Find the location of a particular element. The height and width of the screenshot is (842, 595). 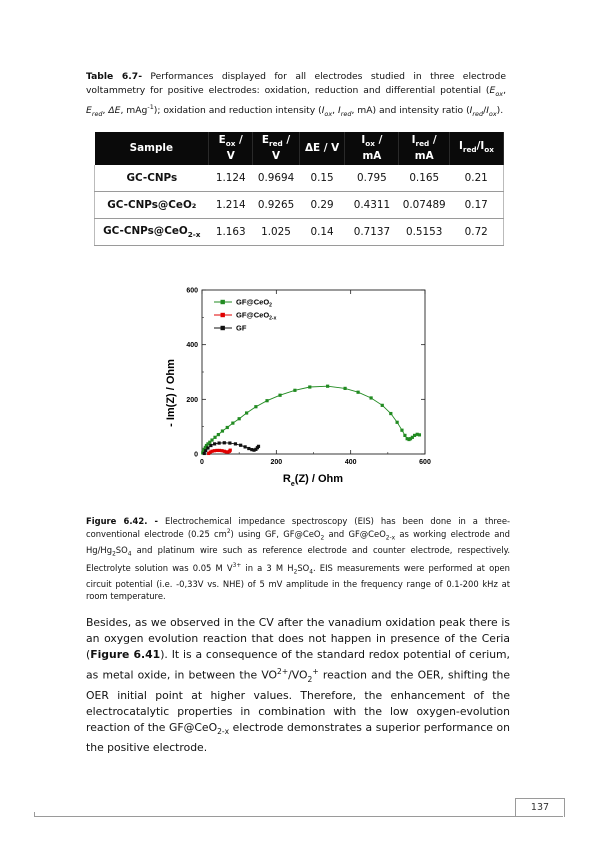

header-de: ΔE / V is located at coordinates (322, 148).